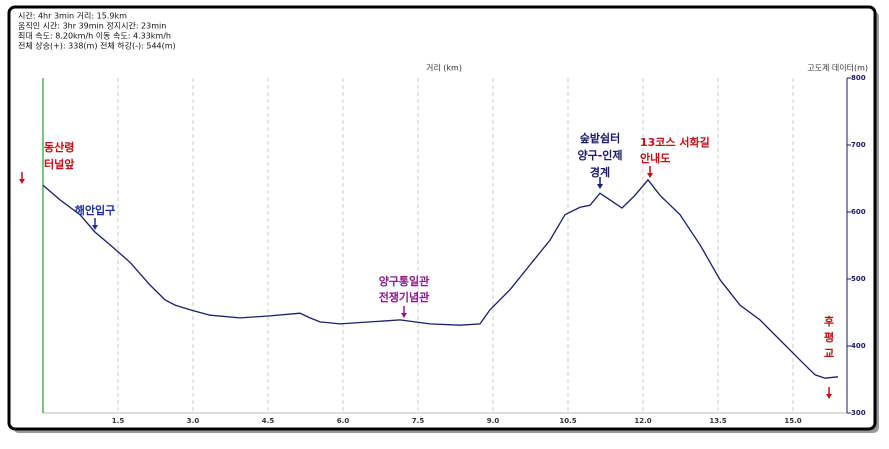  What do you see at coordinates (404, 281) in the screenshot?
I see `annotation: 양구통일관` at bounding box center [404, 281].